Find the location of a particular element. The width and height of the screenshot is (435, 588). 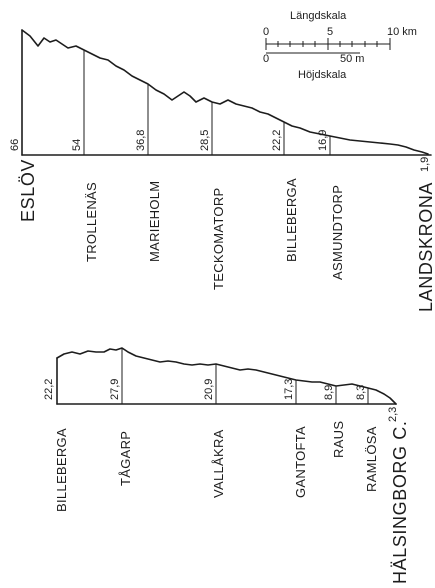

station-name-halsingborg: HÄLSINGBORG C. is located at coordinates (400, 502).